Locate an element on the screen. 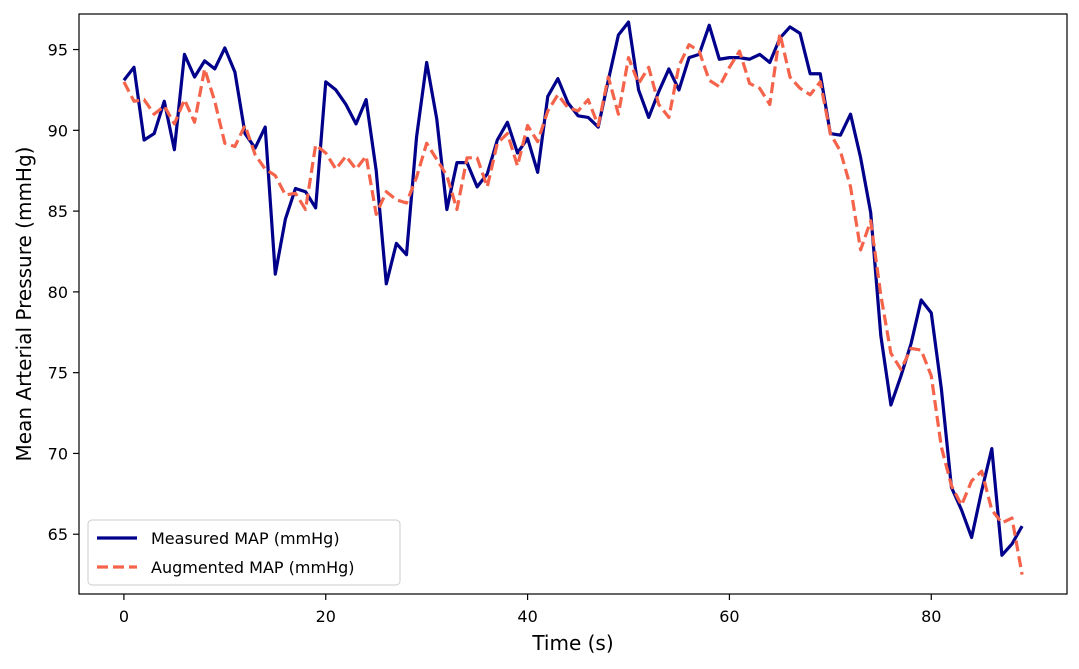 This screenshot has height=669, width=1079. legend: Measured MAP (mmHg) Augmented MAP (mmHg) is located at coordinates (244, 552).